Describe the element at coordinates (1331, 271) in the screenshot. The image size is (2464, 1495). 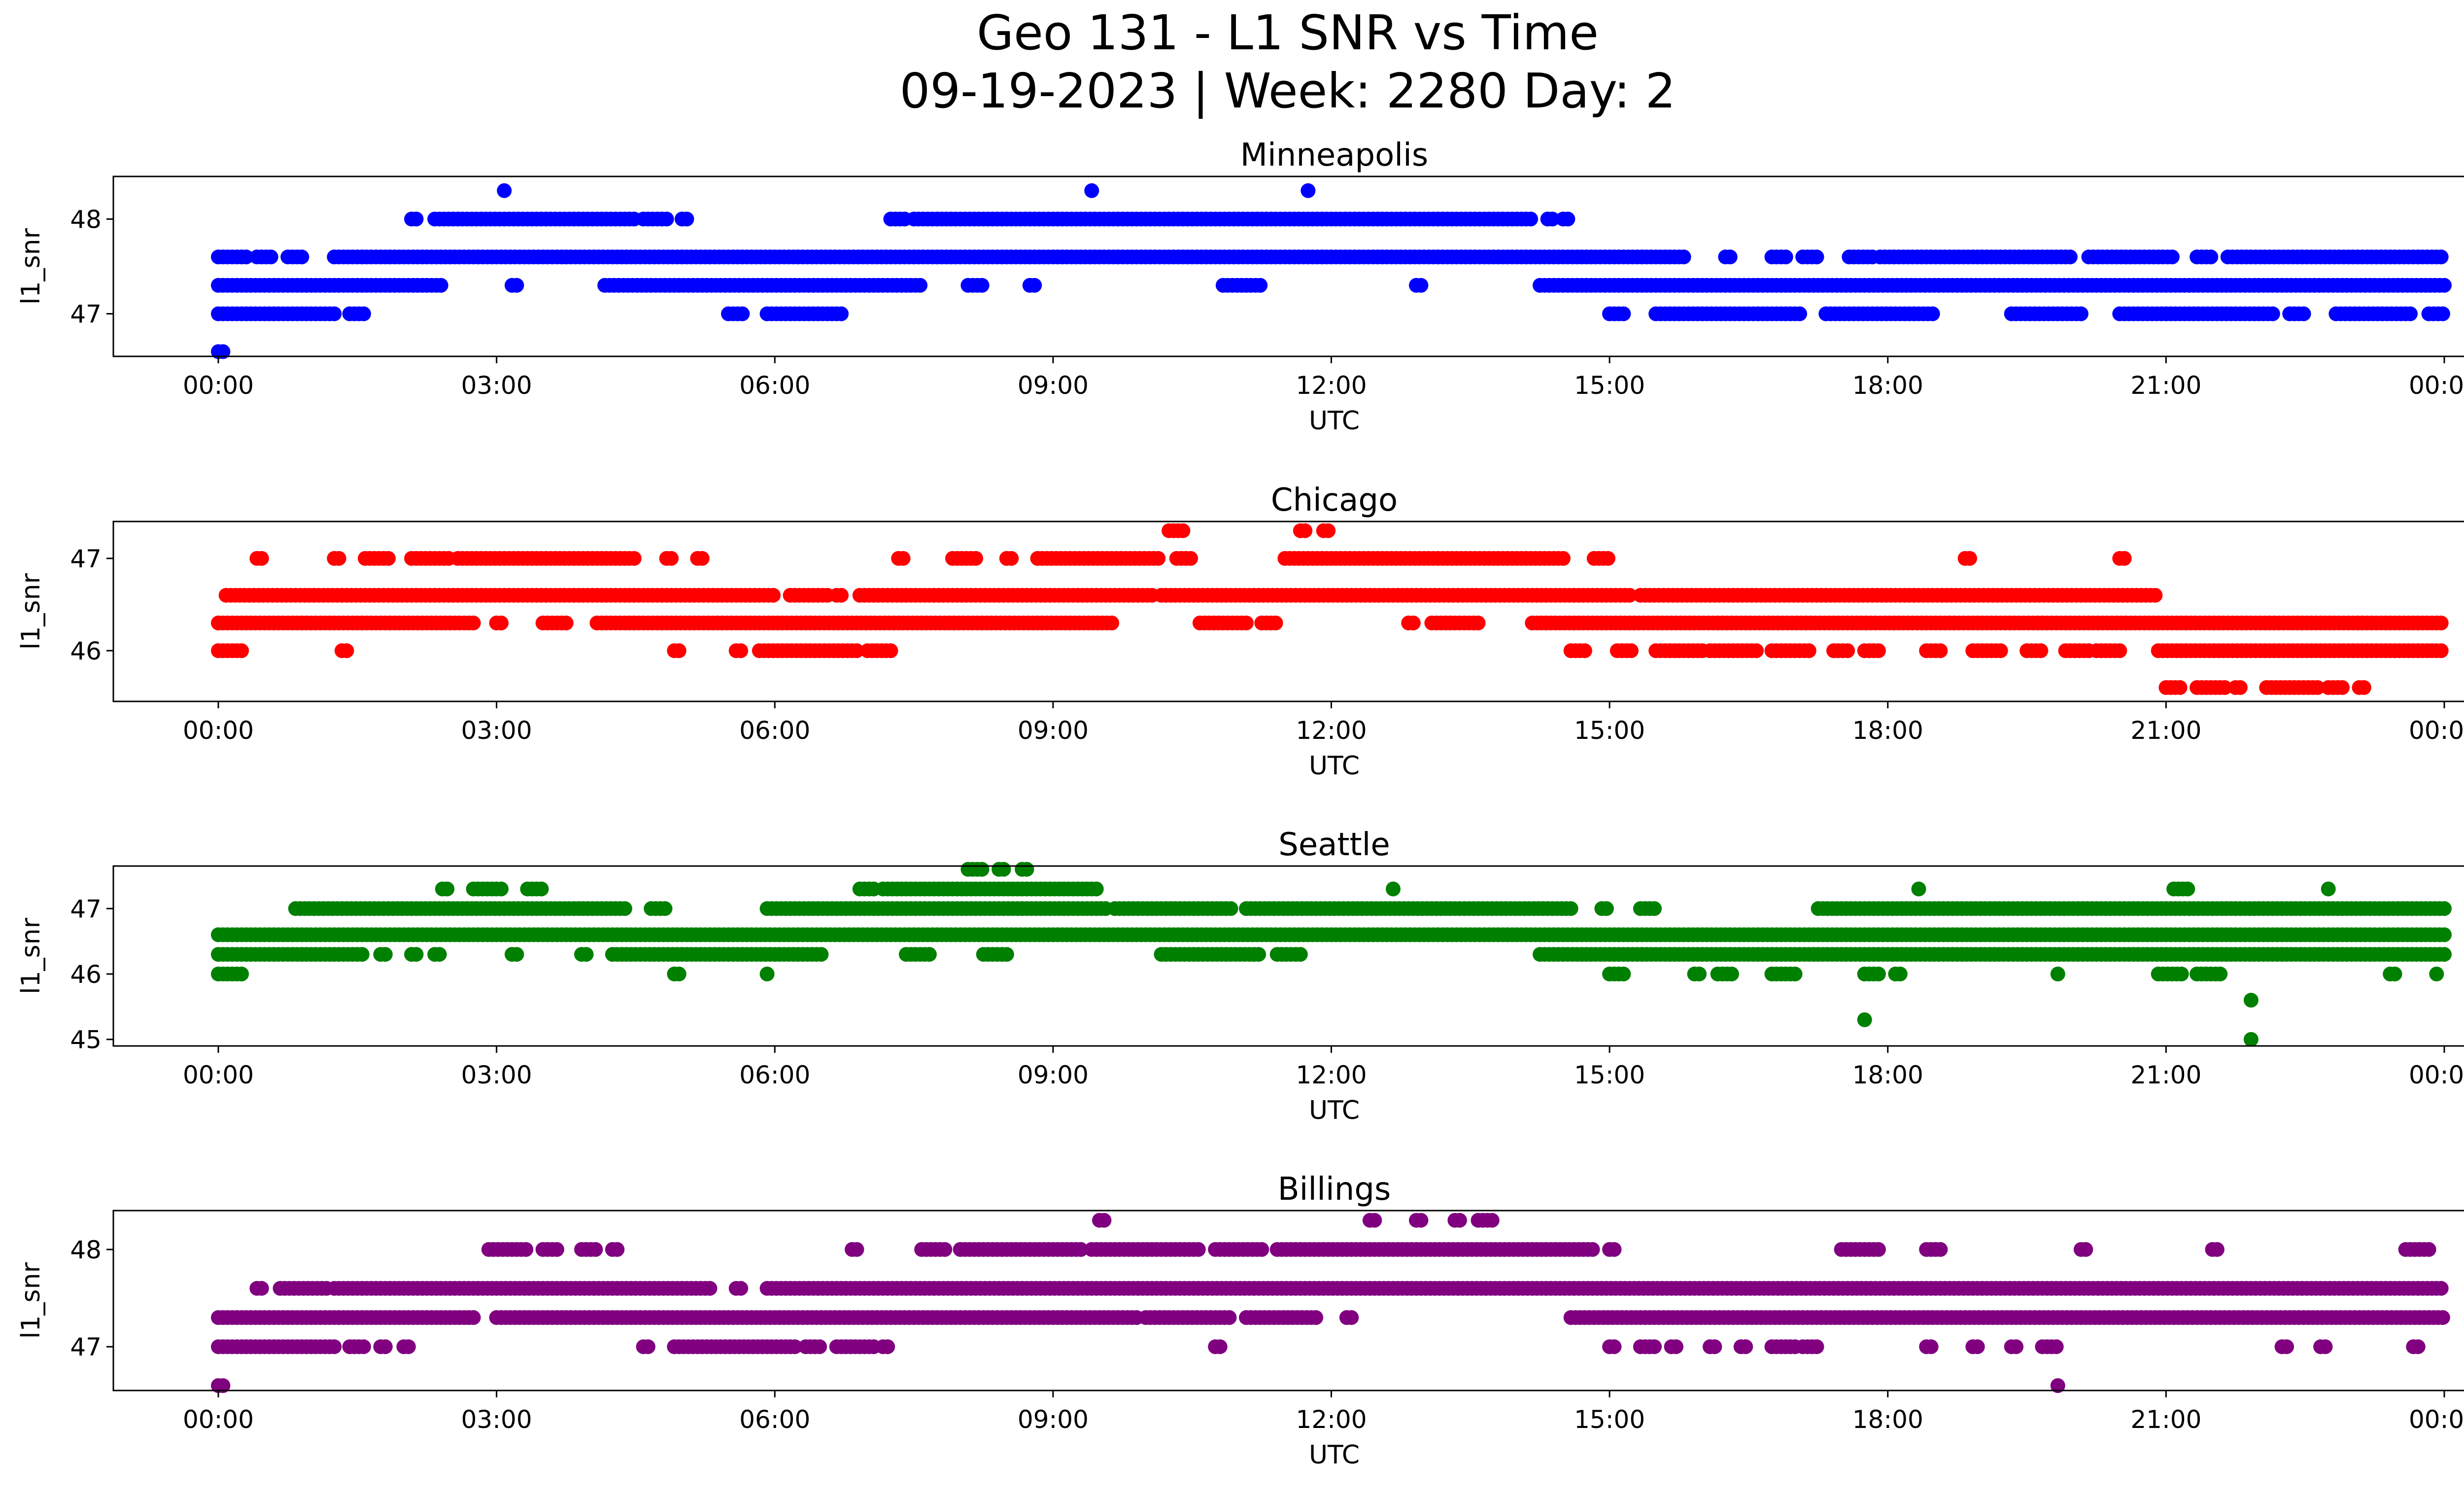
I see `series-points` at that location.